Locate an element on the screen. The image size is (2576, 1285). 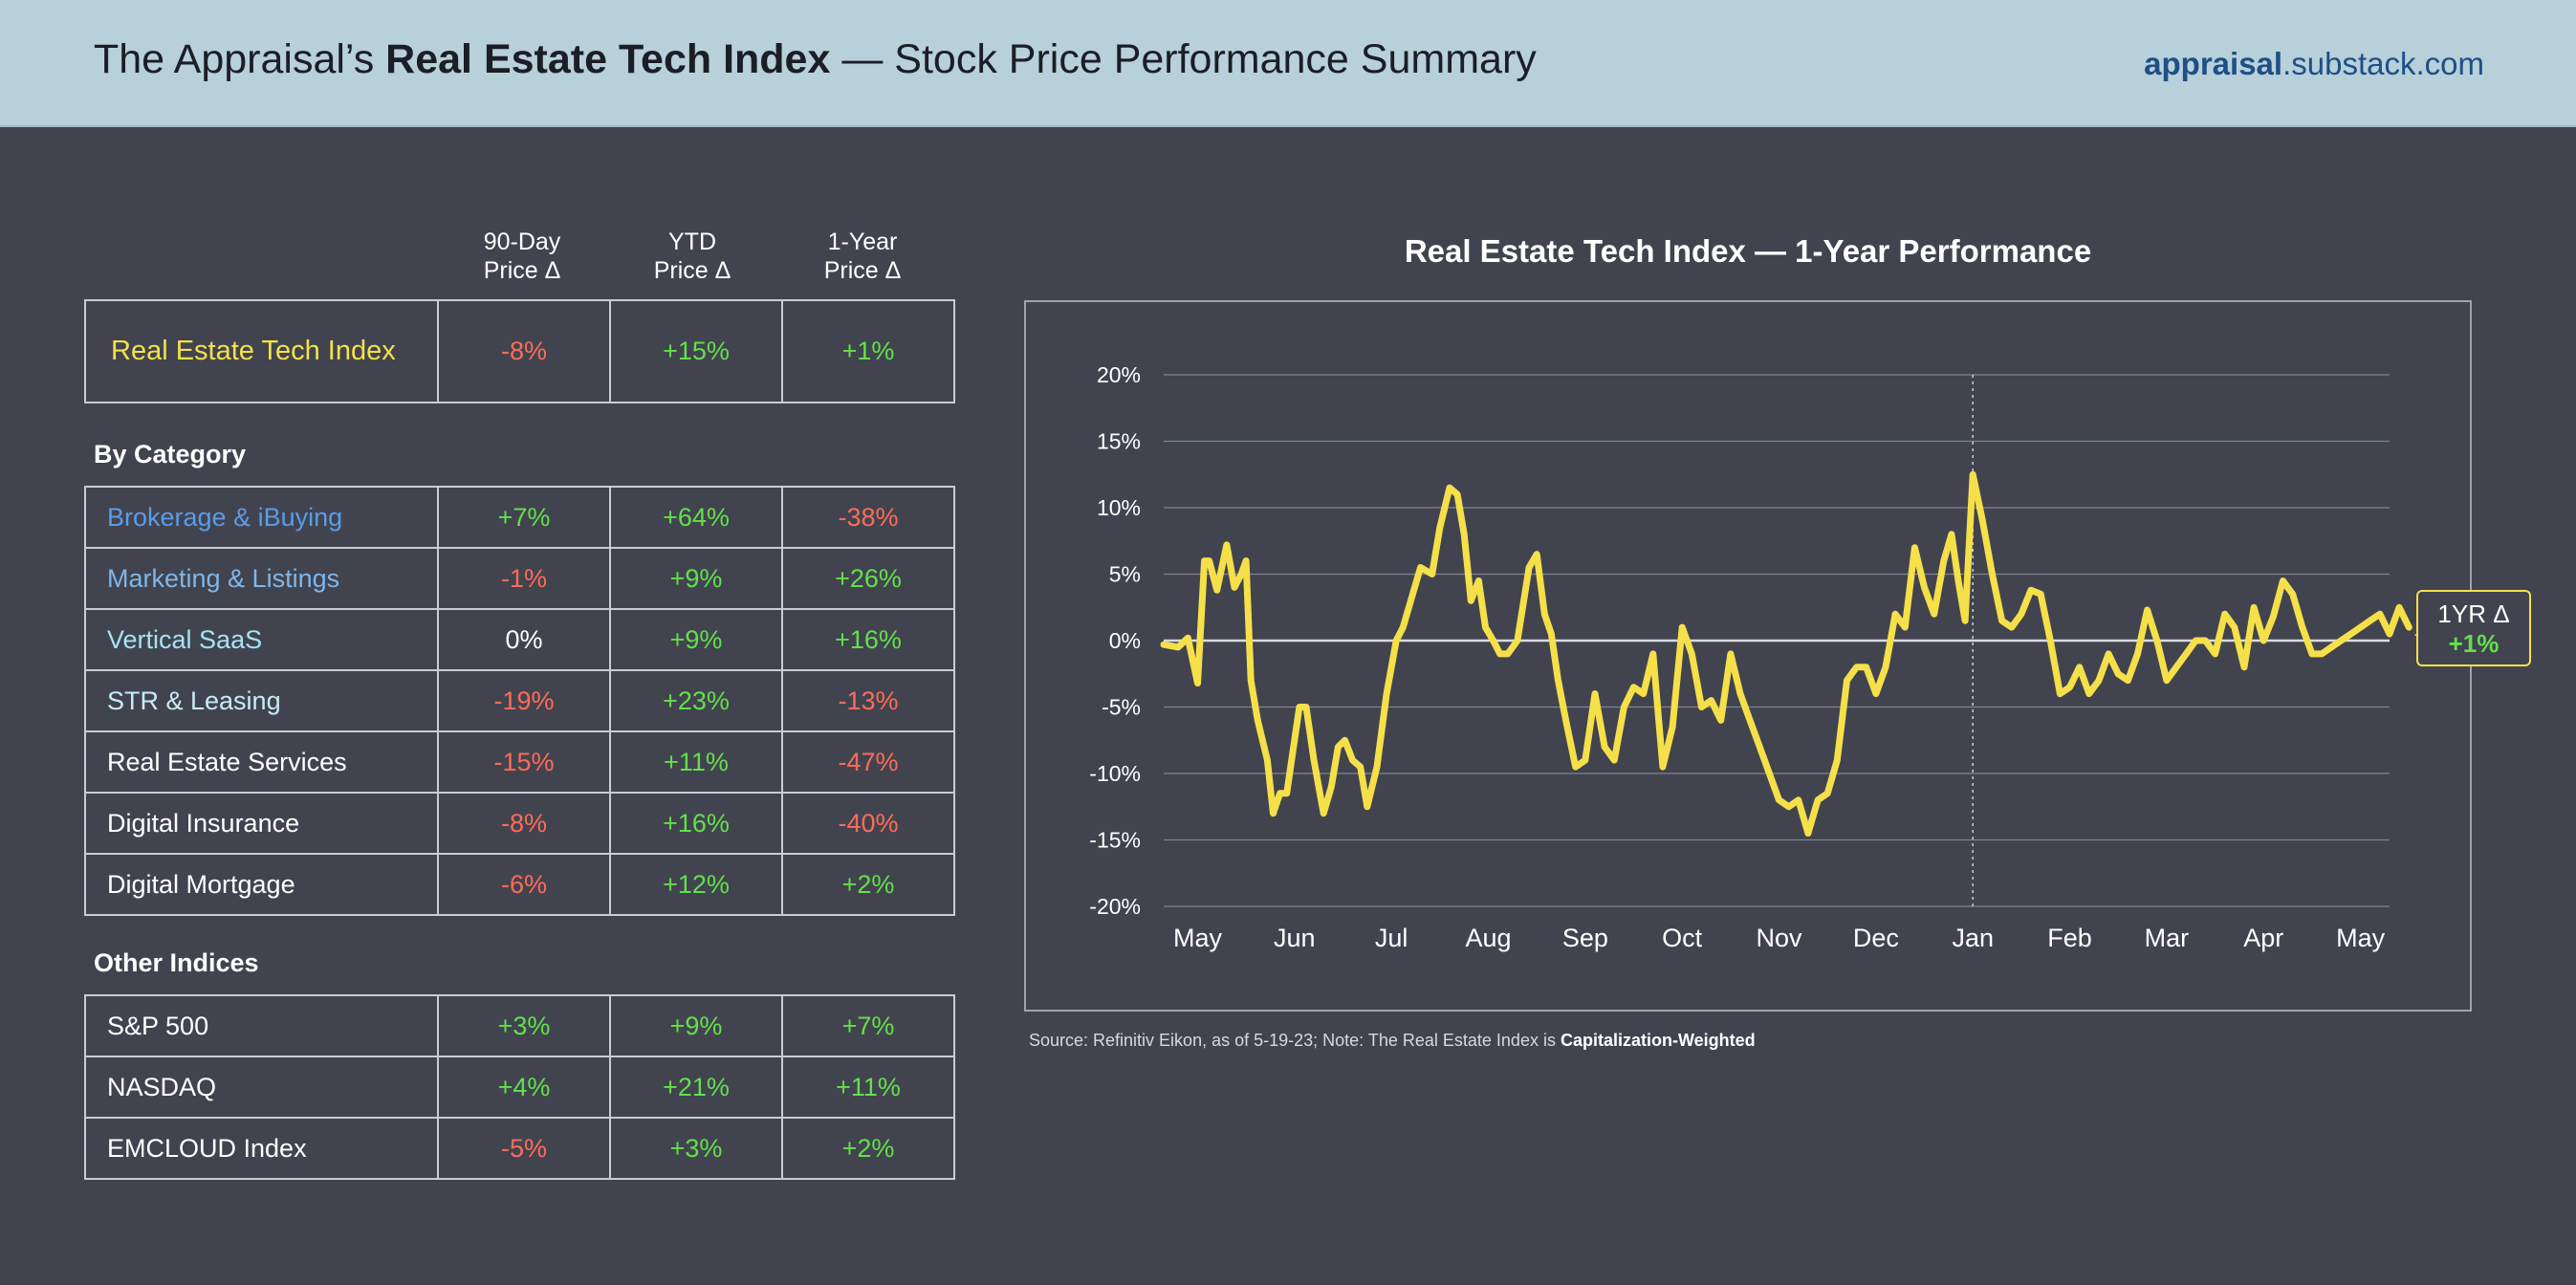
table-row: Vertical SaaS 0% +9% +16% is located at coordinates (519, 639).